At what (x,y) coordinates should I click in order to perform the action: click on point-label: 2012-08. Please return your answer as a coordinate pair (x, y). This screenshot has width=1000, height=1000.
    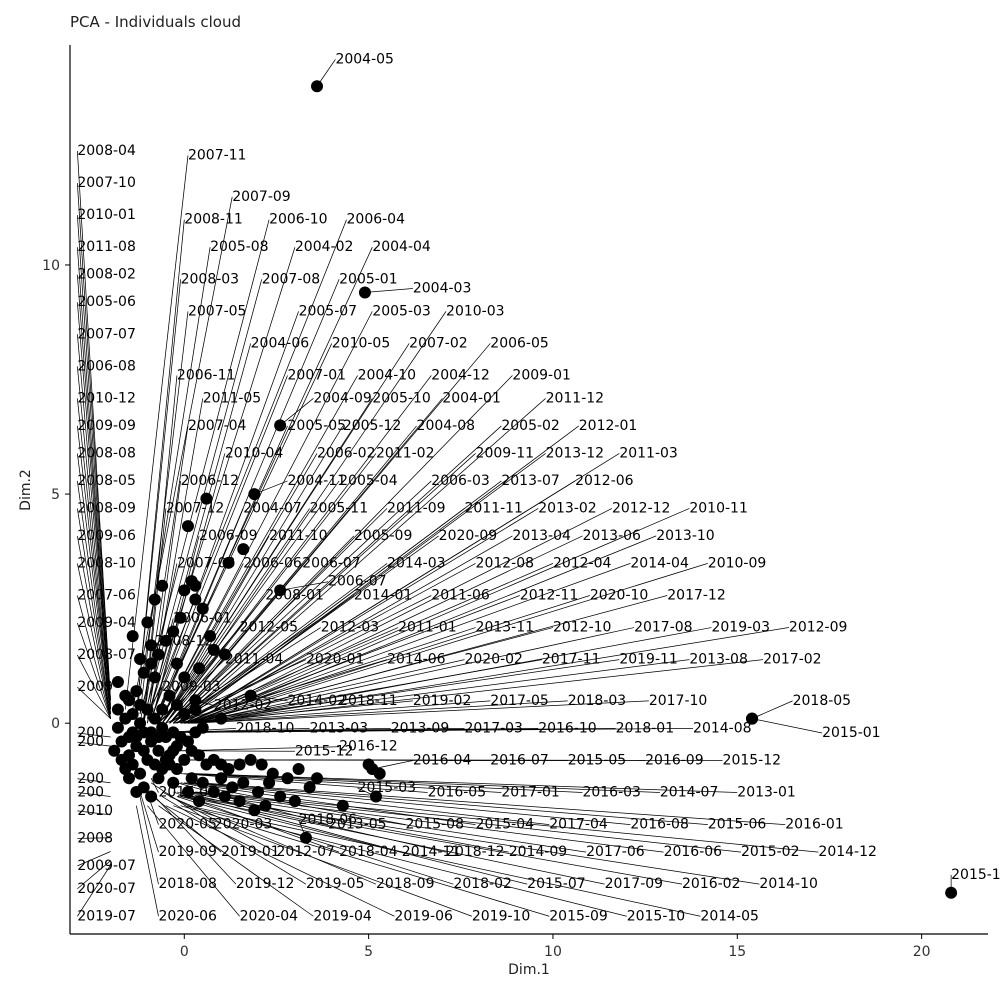
    Looking at the image, I should click on (505, 563).